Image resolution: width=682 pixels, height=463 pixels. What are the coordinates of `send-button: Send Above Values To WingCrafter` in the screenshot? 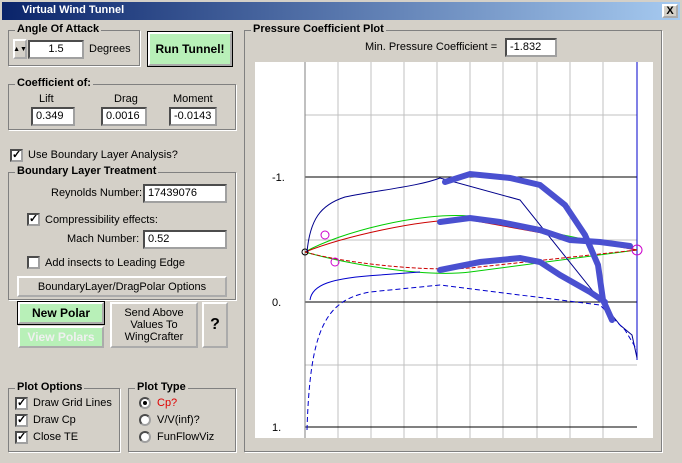 It's located at (154, 325).